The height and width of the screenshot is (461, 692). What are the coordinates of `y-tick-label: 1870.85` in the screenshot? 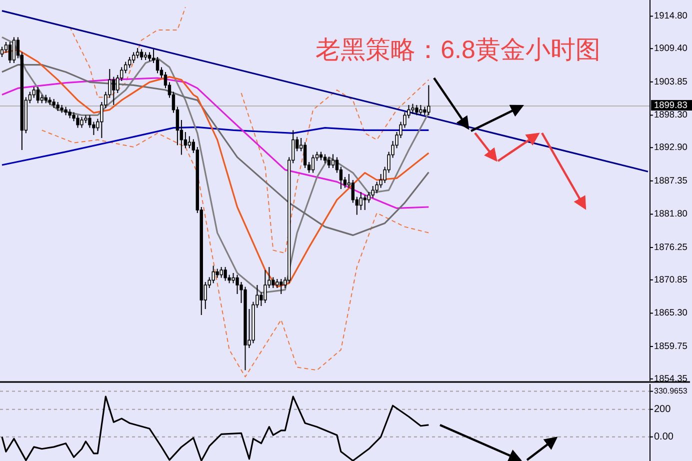 It's located at (671, 279).